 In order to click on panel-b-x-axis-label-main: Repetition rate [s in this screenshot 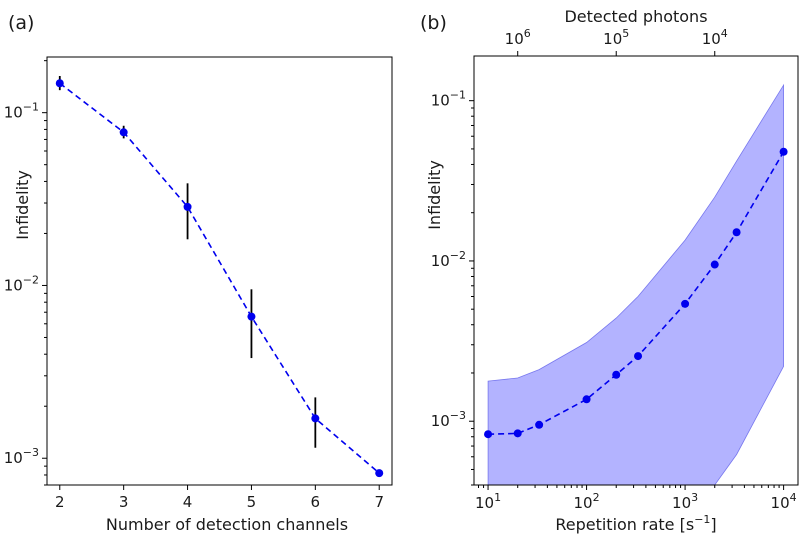, I will do `click(624, 524)`.